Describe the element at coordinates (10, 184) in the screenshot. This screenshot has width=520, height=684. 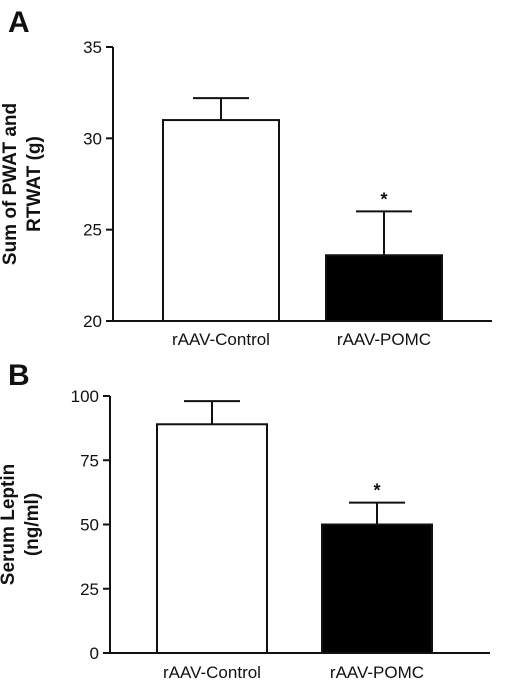
I see `y-axis-label: Sum of PWAT and` at that location.